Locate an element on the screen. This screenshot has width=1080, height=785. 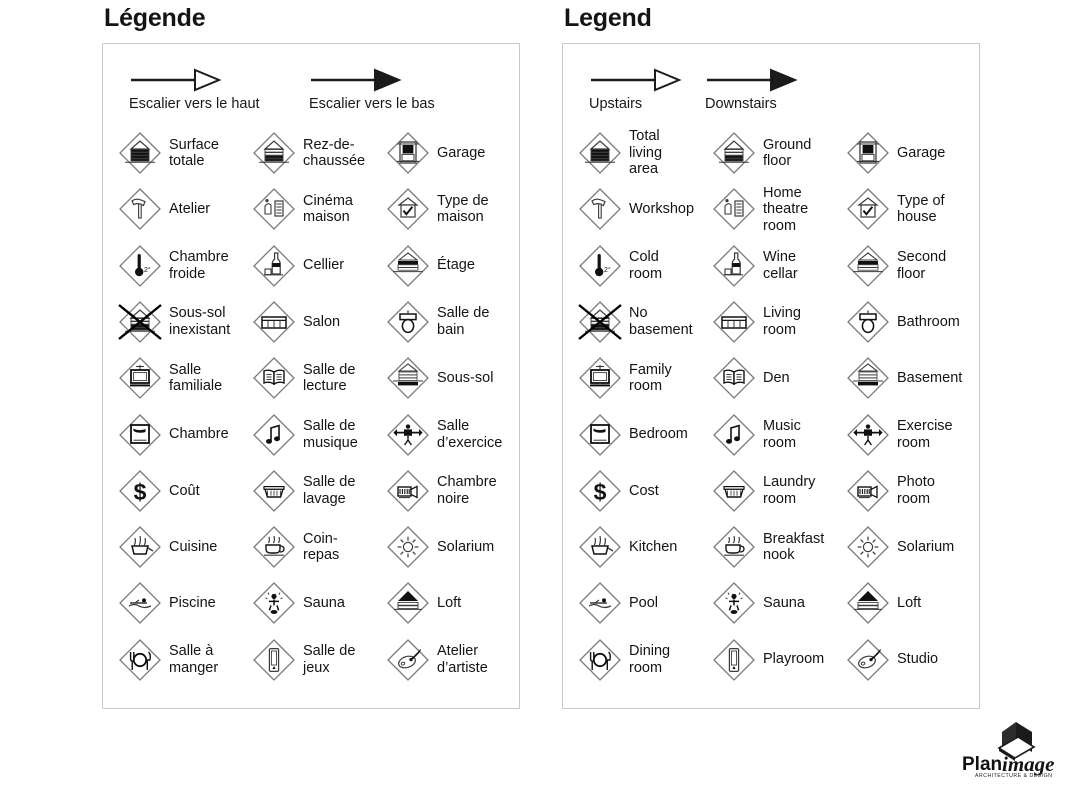
type-of-house-icon is located at coordinates (868, 209).